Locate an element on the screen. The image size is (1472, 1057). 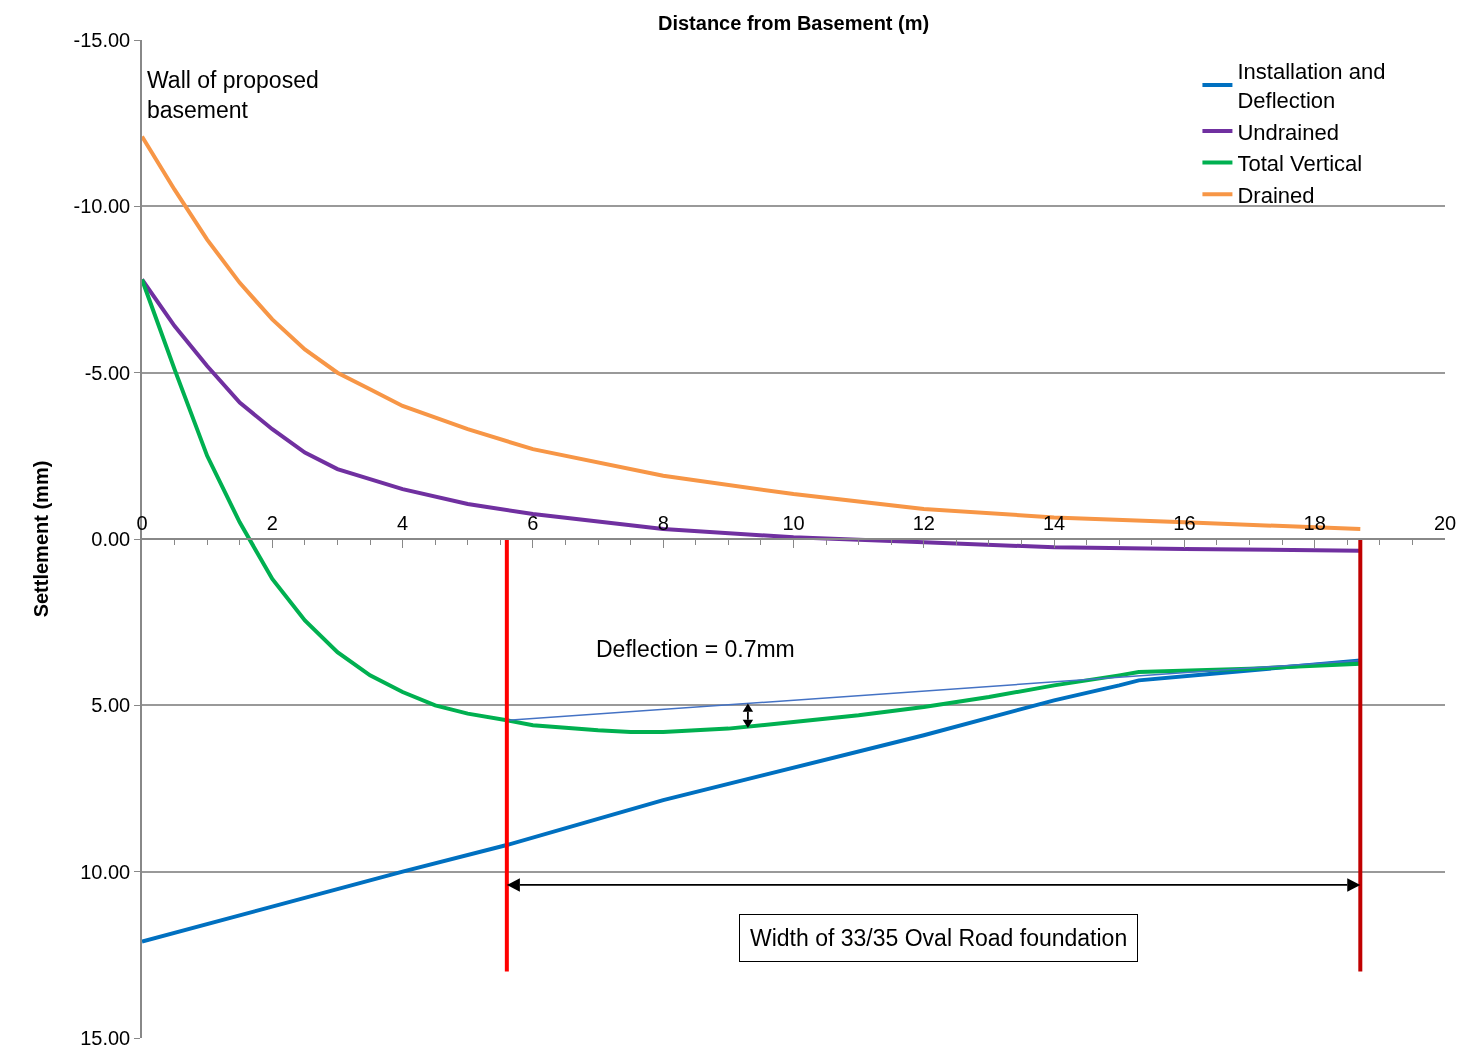
annotation: Deflection = 0.7mm is located at coordinates (695, 649).